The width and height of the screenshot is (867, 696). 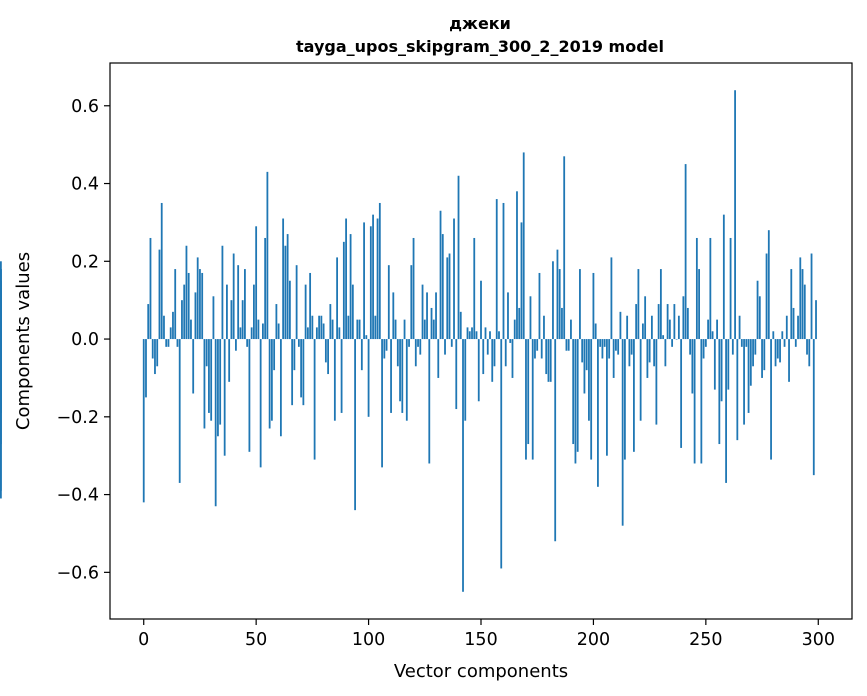 What do you see at coordinates (85, 107) in the screenshot?
I see `y-tick-label-6: 0.6` at bounding box center [85, 107].